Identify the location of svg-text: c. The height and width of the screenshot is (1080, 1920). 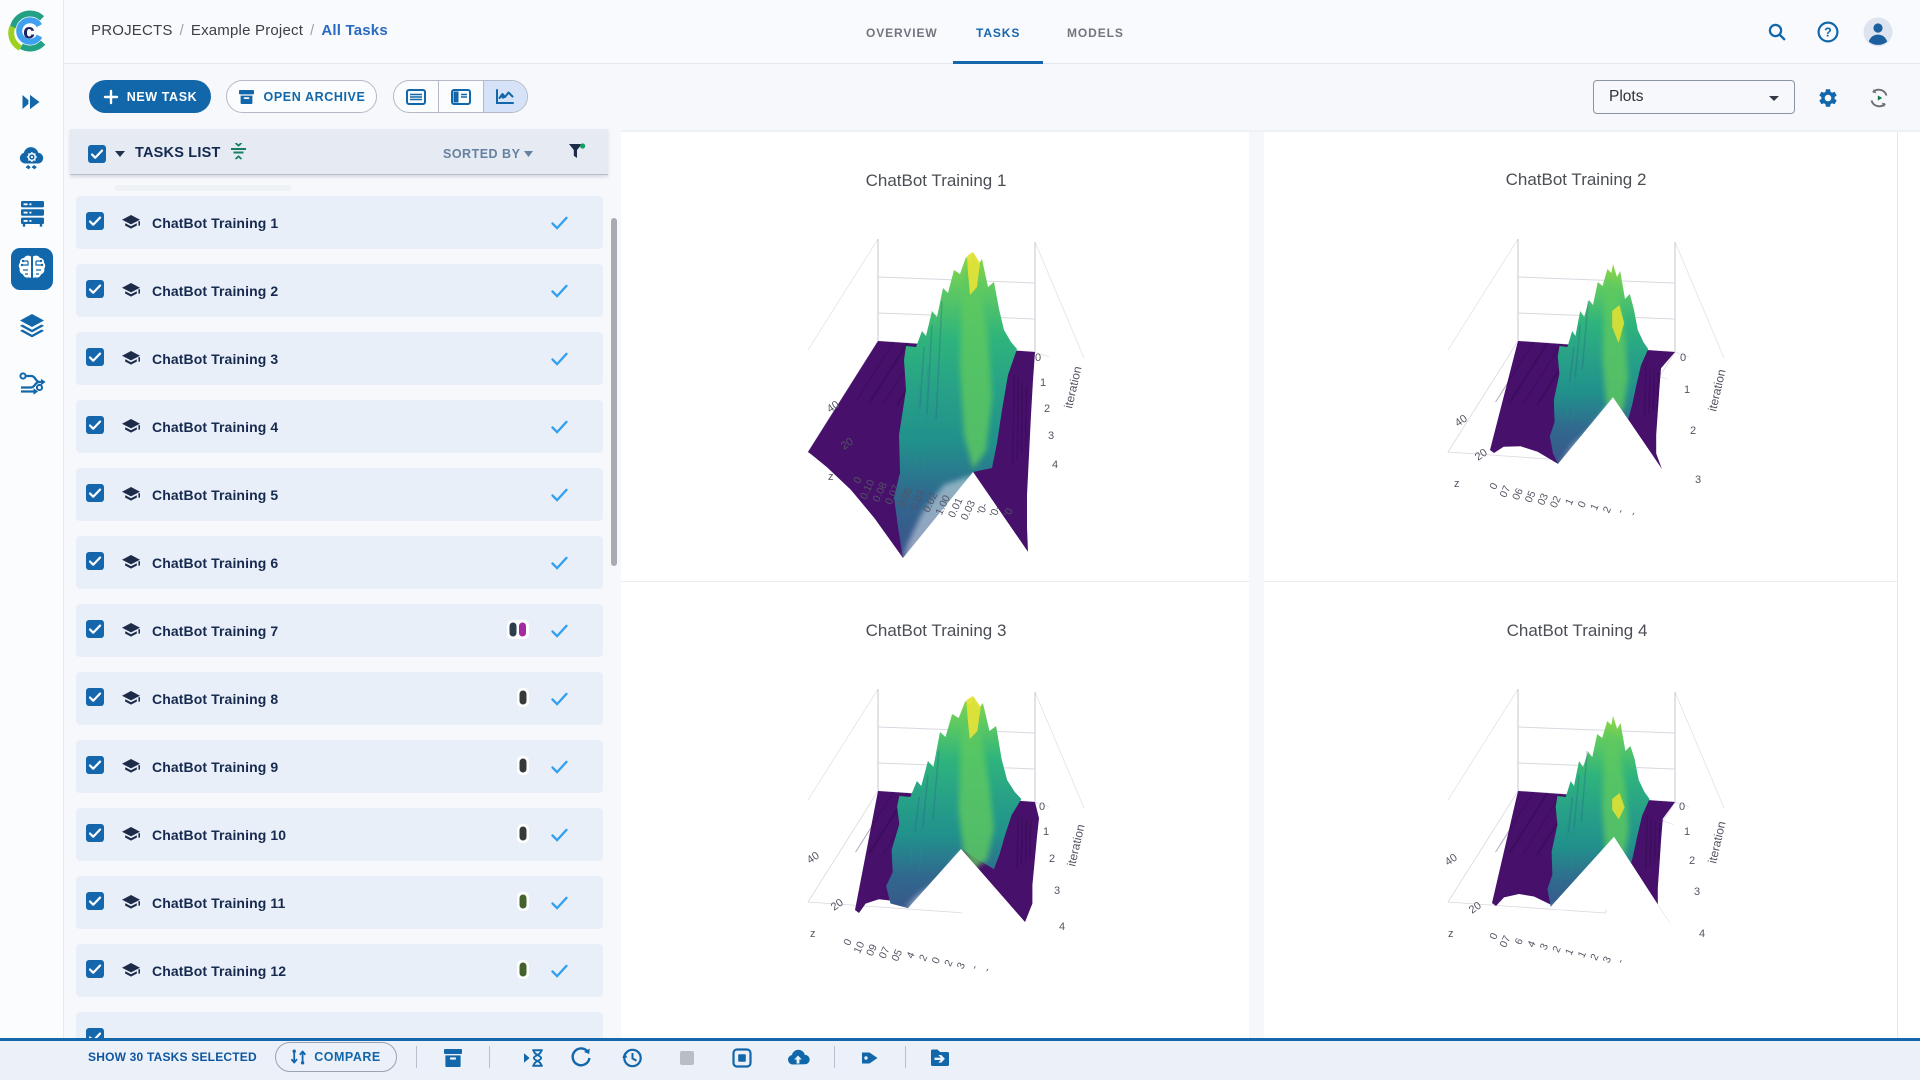
(29, 32).